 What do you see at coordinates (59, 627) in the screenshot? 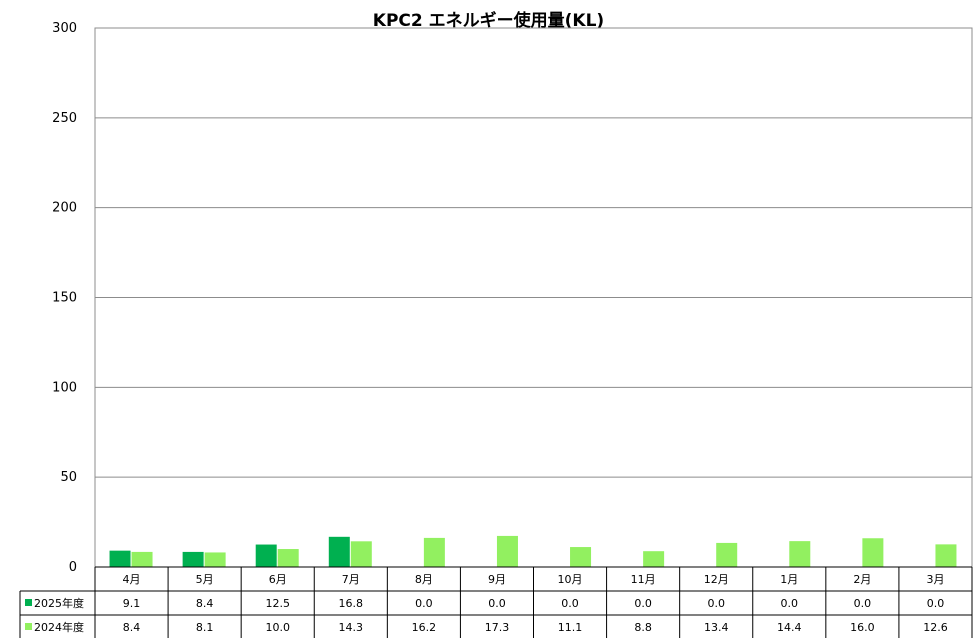
I see `legend-label: 2024年度` at bounding box center [59, 627].